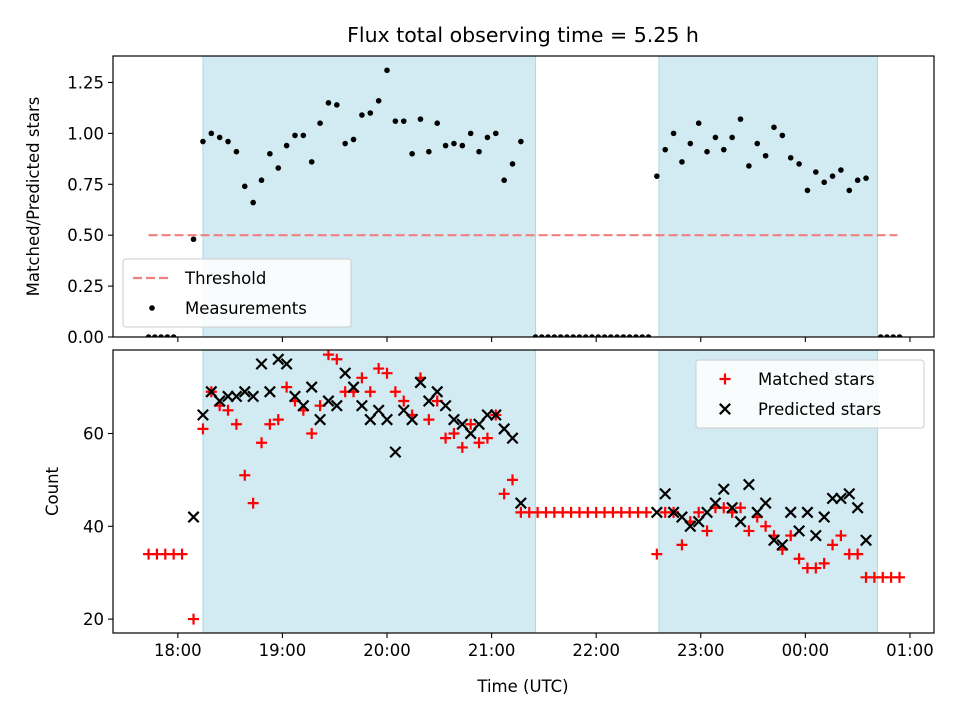 The width and height of the screenshot is (960, 720). I want to click on x-tick-label: 23:00, so click(701, 650).